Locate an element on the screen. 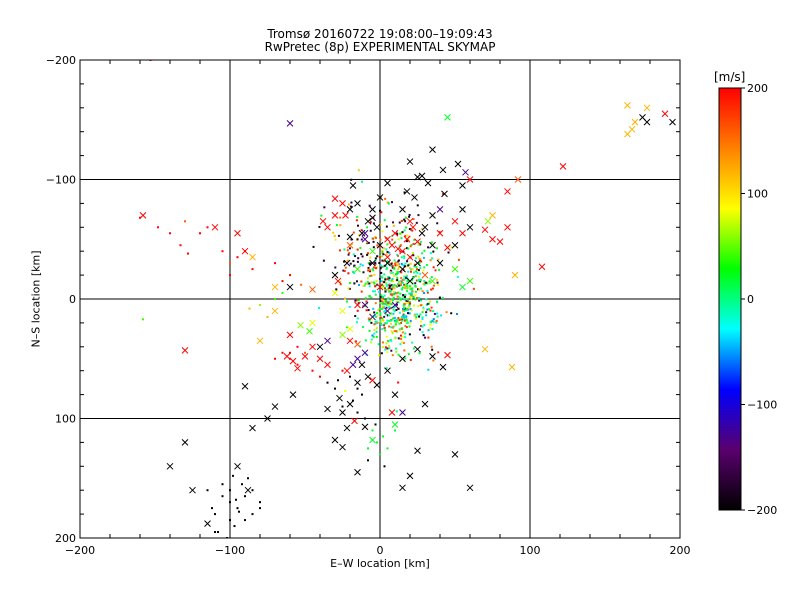 The height and width of the screenshot is (600, 800). chart-subtitle: RwPretec (8p) EXPERIMENTAL SKYMAP is located at coordinates (380, 47).